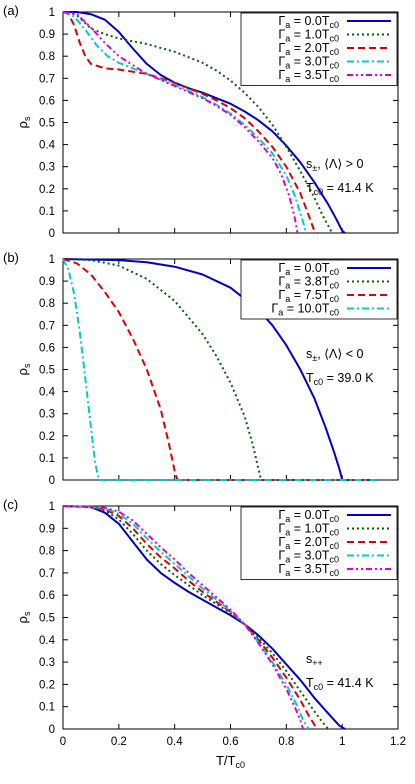  Describe the element at coordinates (230, 761) in the screenshot. I see `x-axis-label: T/Tc0` at that location.